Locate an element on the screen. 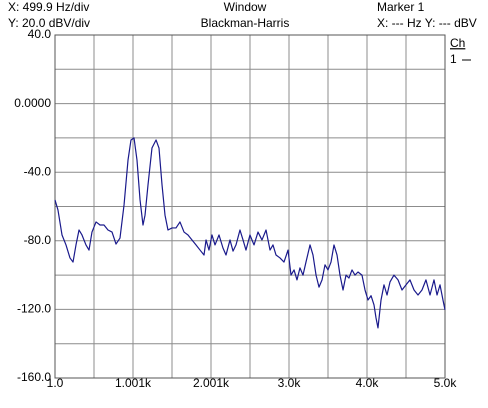 This screenshot has width=488, height=408. x-tick-label: 2.001k is located at coordinates (211, 383).